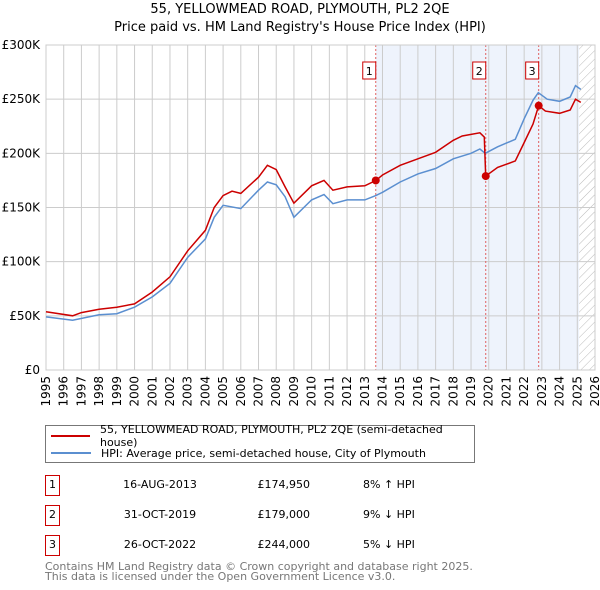 This screenshot has height=590, width=600. Describe the element at coordinates (524, 391) in the screenshot. I see `x-tick-label: 2022` at that location.